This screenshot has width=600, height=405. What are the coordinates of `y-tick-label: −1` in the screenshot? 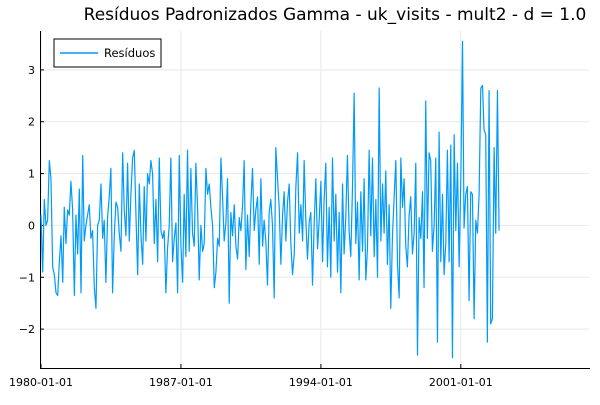 It's located at (27, 277).